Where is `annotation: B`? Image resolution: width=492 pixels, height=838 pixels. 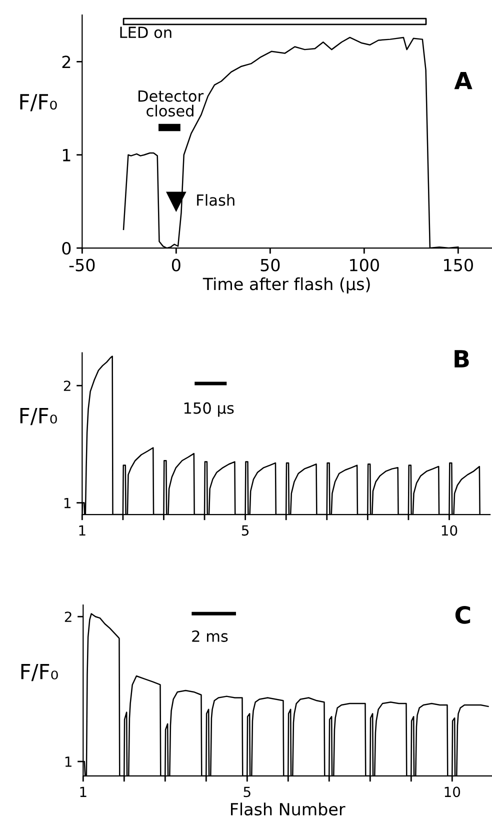
annotation: B is located at coordinates (461, 359).